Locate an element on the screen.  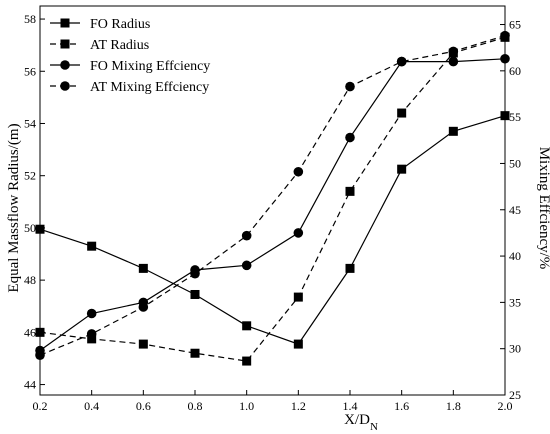
x-tick-label: 0.6 is located at coordinates (143, 406).